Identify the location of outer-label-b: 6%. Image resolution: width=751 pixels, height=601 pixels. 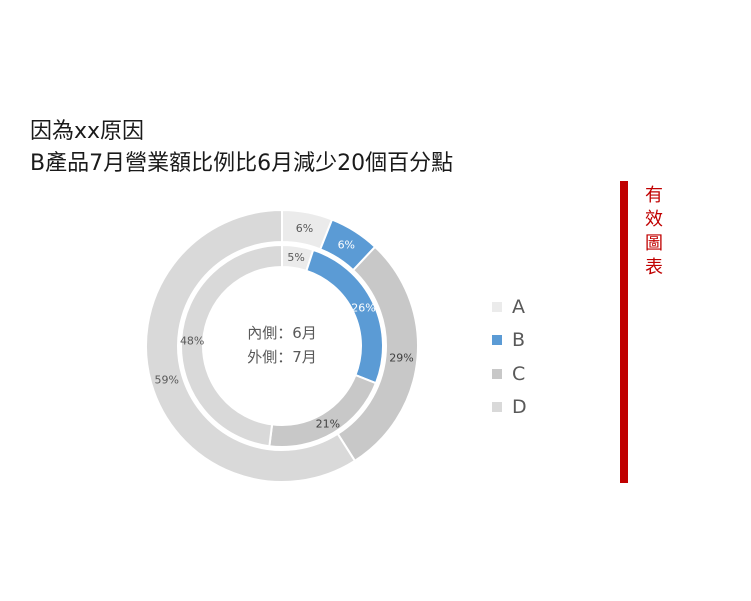
(346, 245).